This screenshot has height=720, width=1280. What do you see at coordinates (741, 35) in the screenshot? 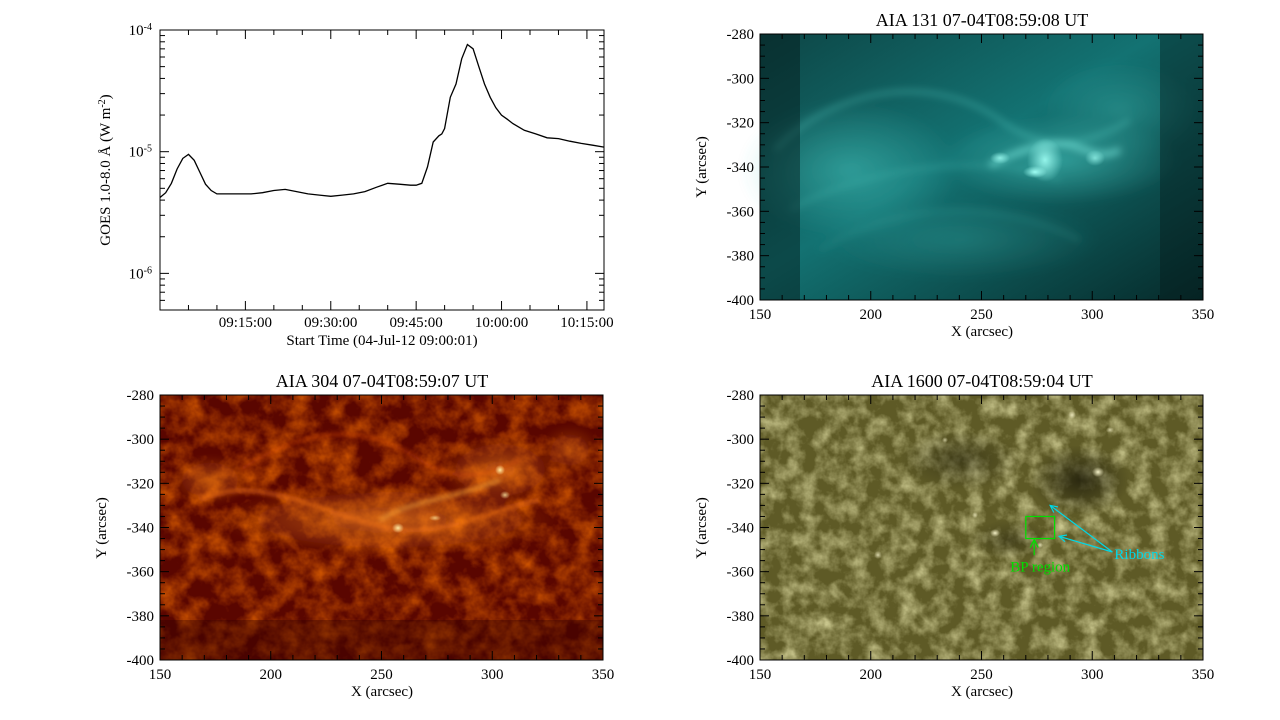
I see `aia131-y-tick-label: -280` at bounding box center [741, 35].